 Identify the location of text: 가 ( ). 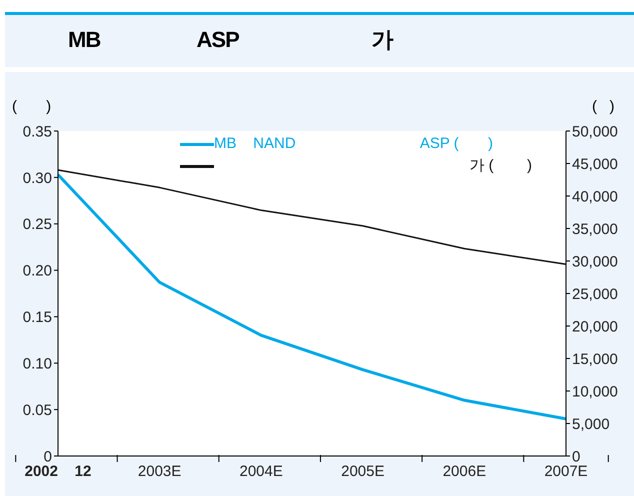
(501, 166).